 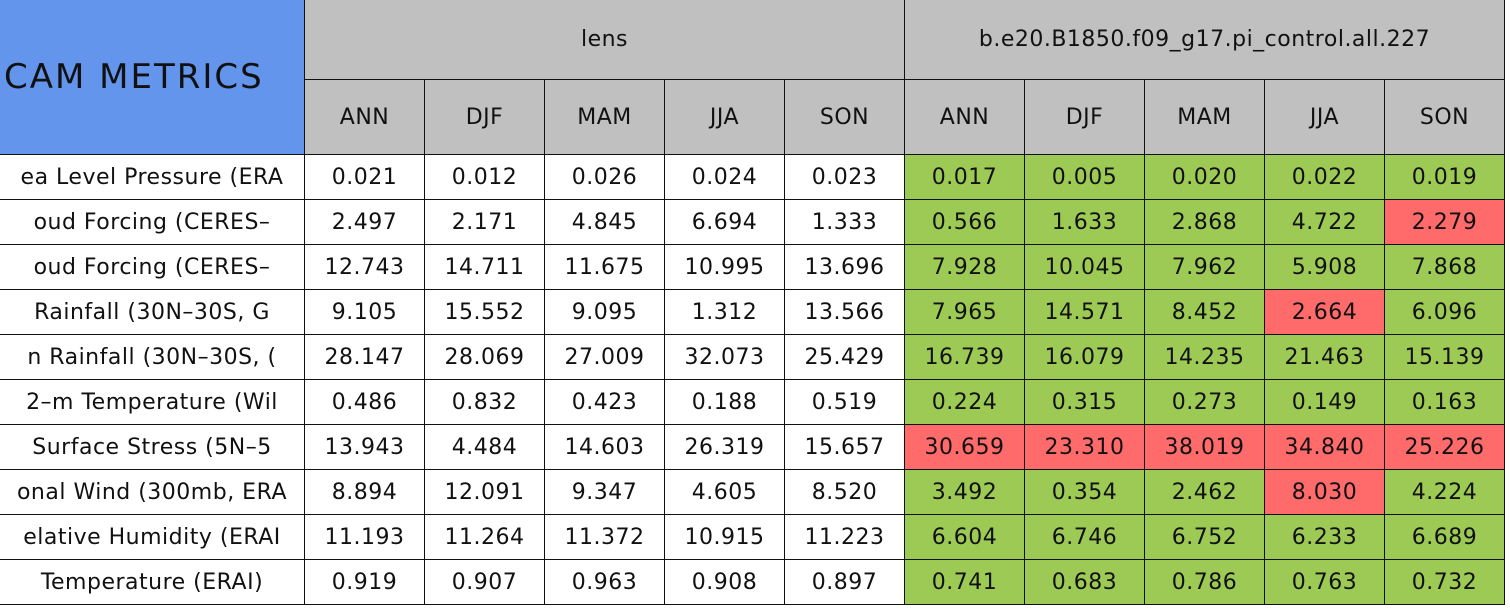 What do you see at coordinates (485, 312) in the screenshot?
I see `value-cell: 15.552` at bounding box center [485, 312].